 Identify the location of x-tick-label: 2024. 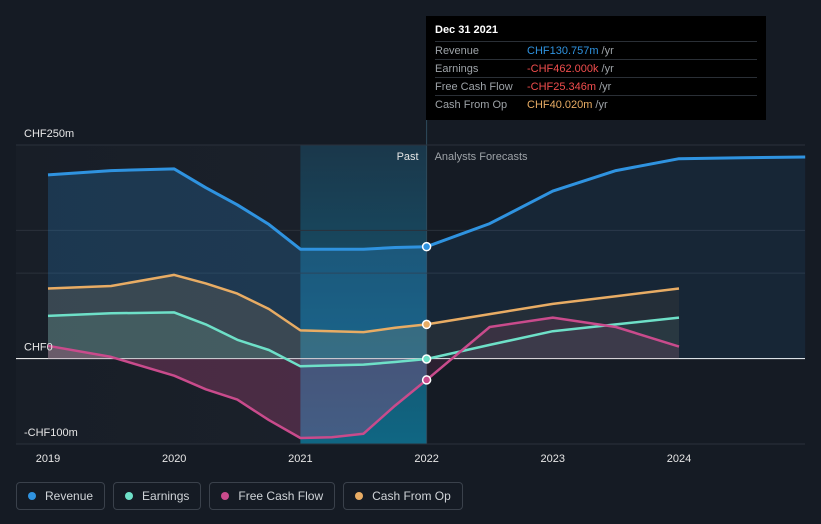
(679, 459).